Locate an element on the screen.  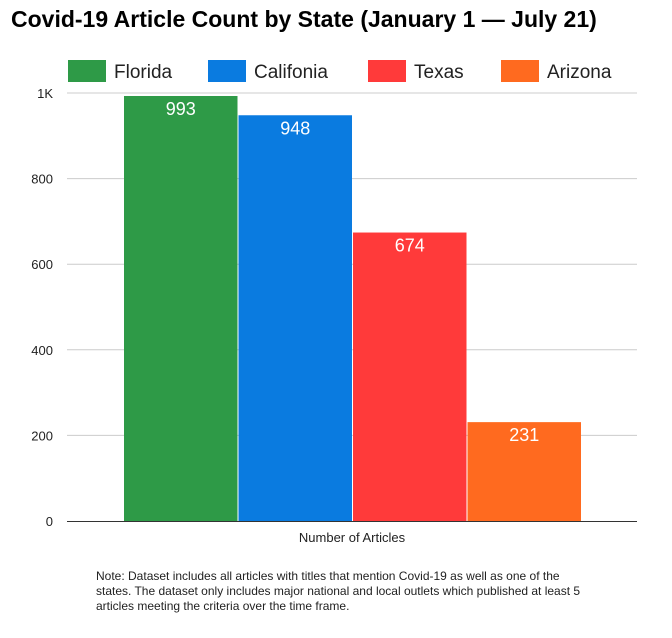
legend-label-arizona: Arizona is located at coordinates (579, 72).